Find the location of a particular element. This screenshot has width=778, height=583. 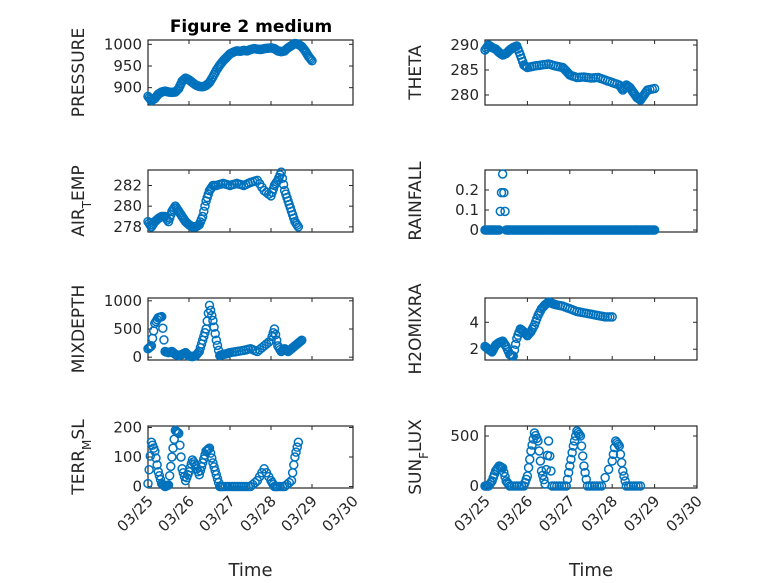

y-tick-label: 500 is located at coordinates (127, 329).